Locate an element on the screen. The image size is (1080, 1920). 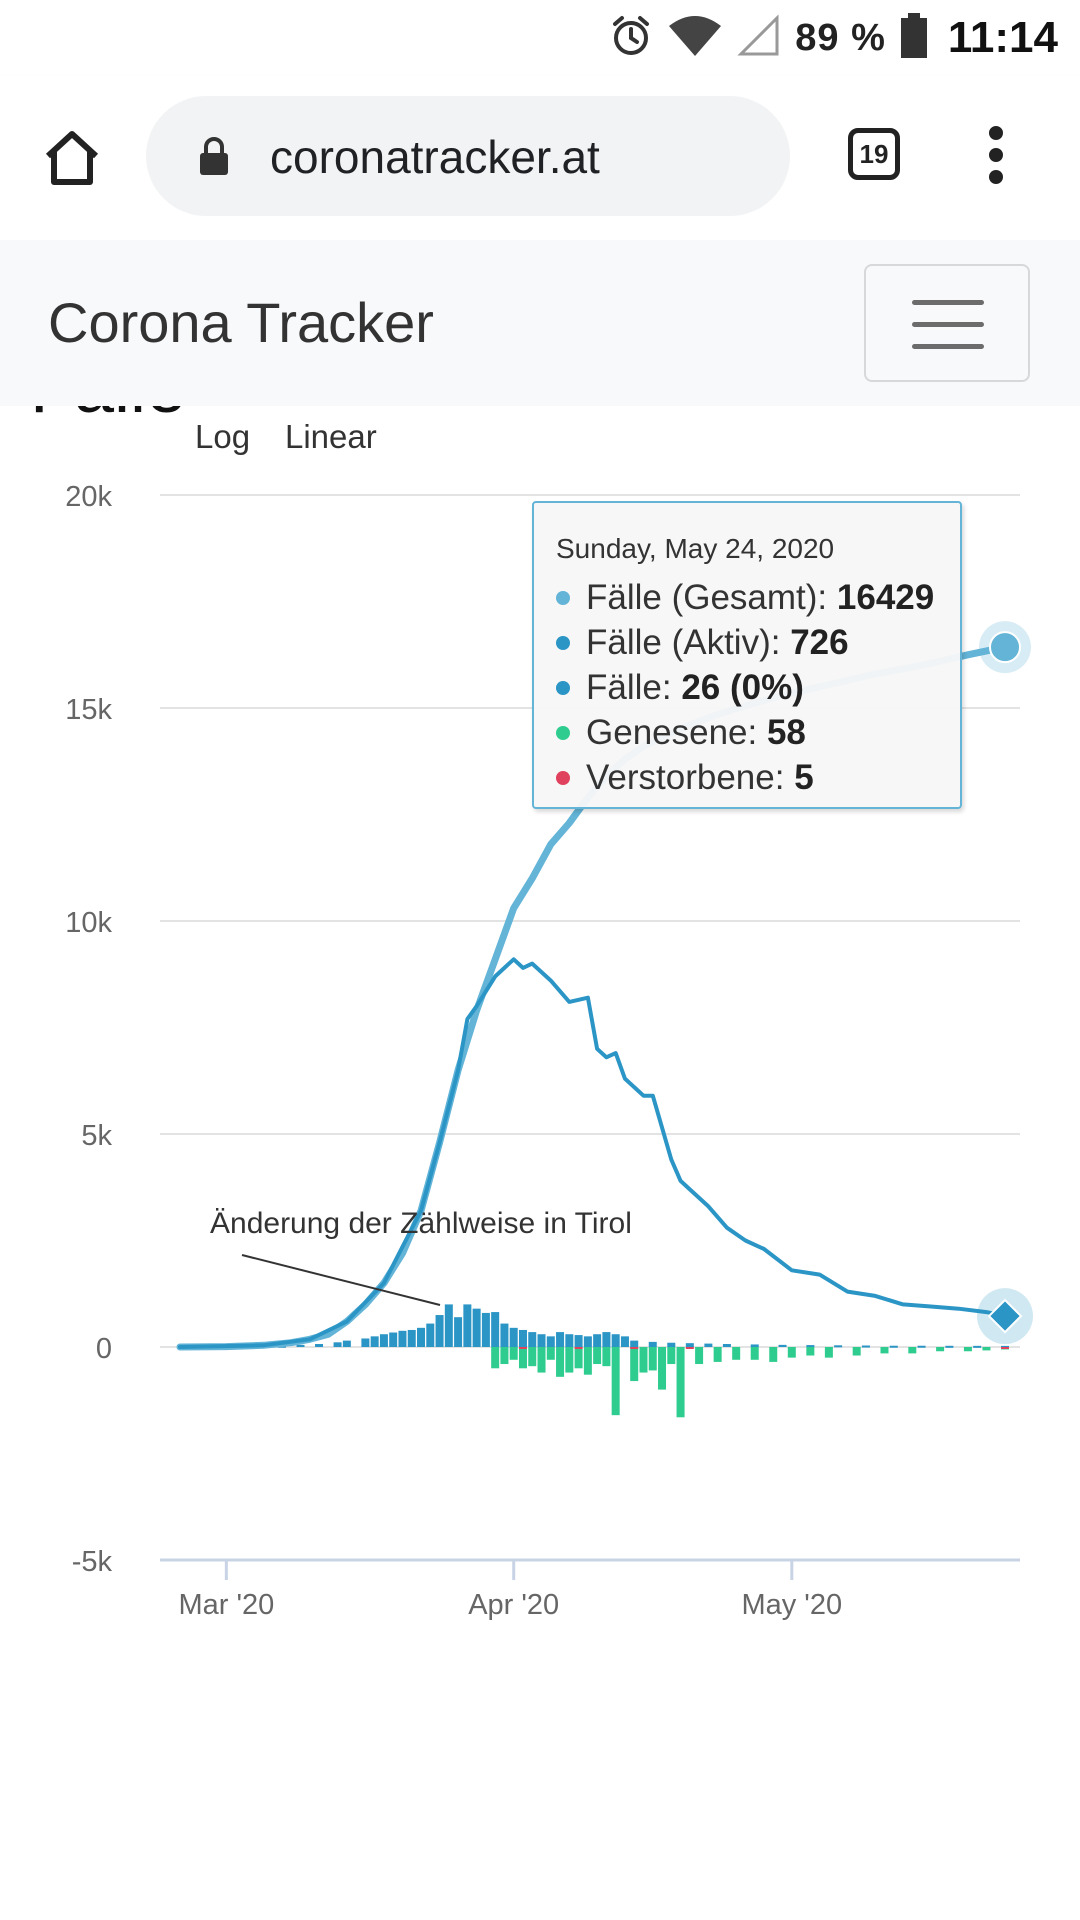
y-tick-label: 0 is located at coordinates (104, 1349).